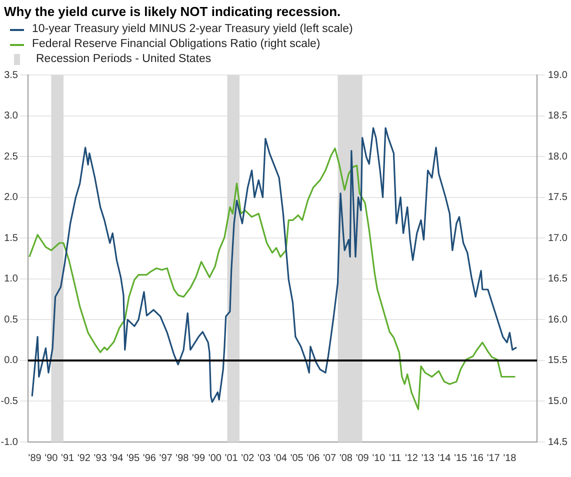 The height and width of the screenshot is (477, 571). Describe the element at coordinates (330, 458) in the screenshot. I see `x-tick-label: '07` at that location.